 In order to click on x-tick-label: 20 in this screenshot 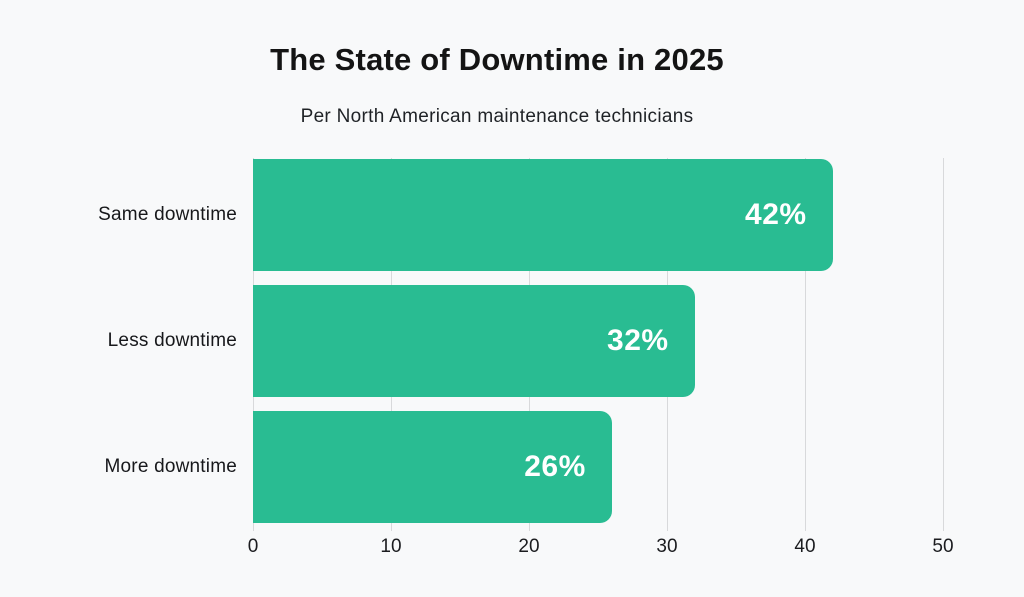, I will do `click(529, 546)`.